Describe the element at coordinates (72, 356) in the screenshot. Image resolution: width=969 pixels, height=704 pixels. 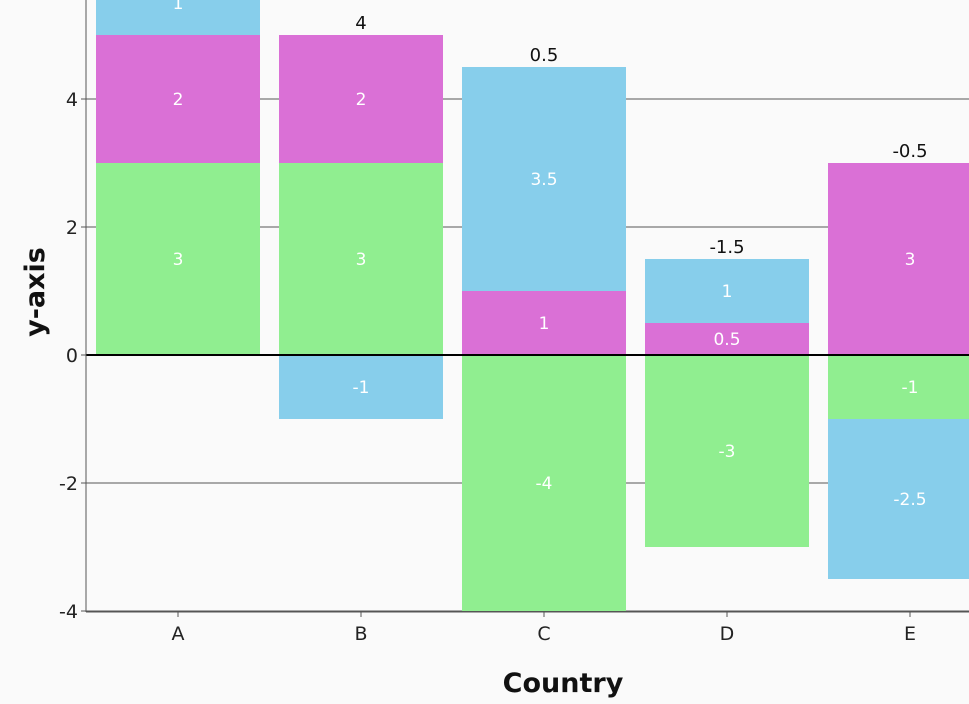
I see `y-tick-label: 0` at that location.